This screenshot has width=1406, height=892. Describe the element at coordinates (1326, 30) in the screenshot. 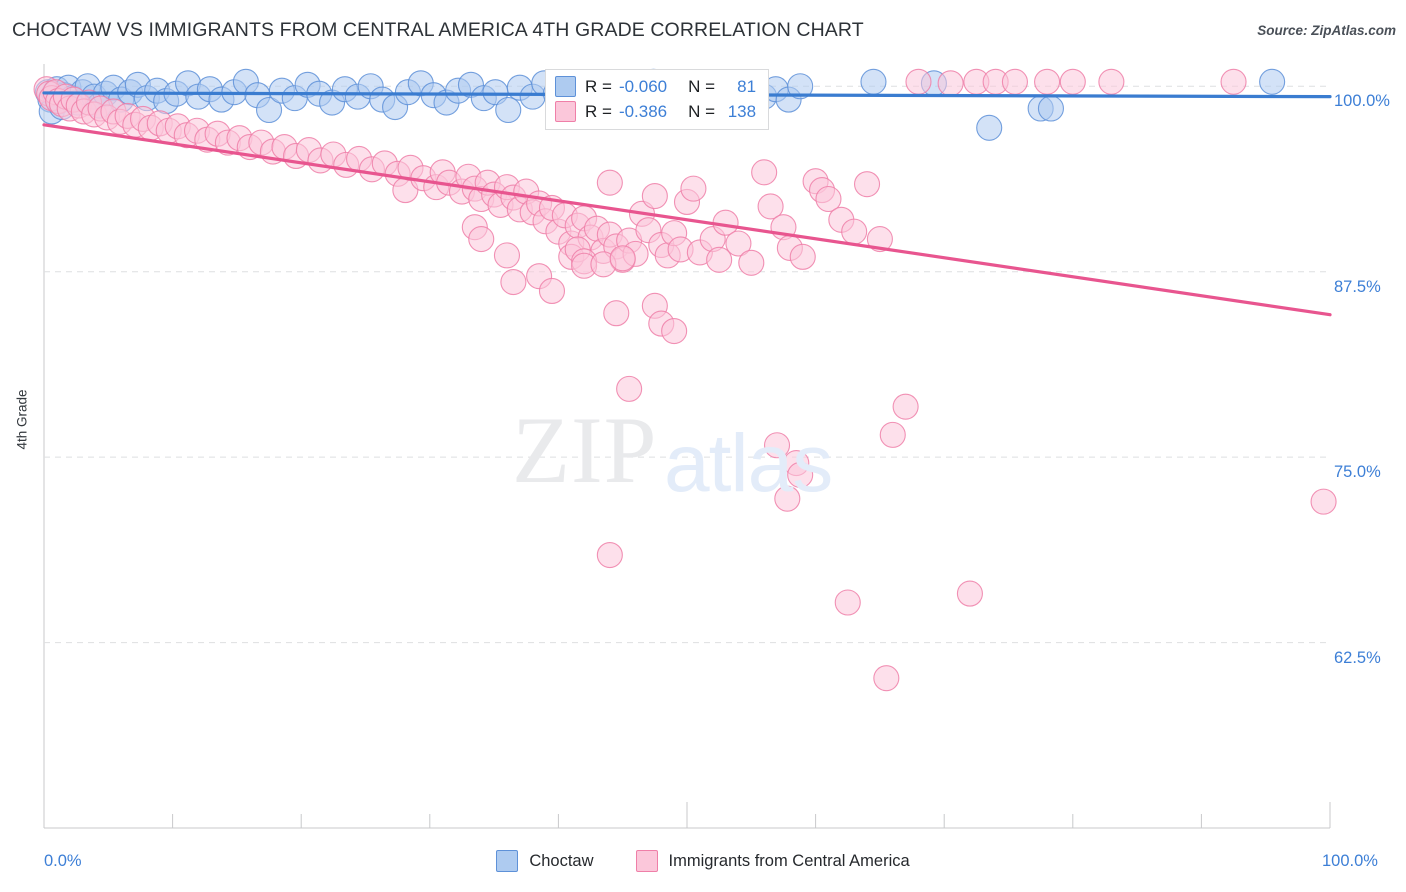

I see `source-attribution: Source: ZipAtlas.com` at that location.